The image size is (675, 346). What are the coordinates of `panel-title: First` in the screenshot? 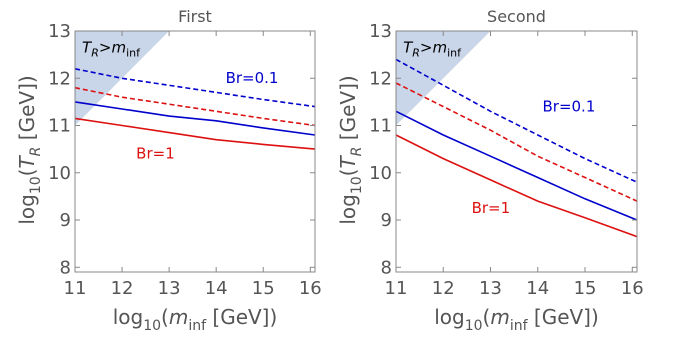 It's located at (195, 16).